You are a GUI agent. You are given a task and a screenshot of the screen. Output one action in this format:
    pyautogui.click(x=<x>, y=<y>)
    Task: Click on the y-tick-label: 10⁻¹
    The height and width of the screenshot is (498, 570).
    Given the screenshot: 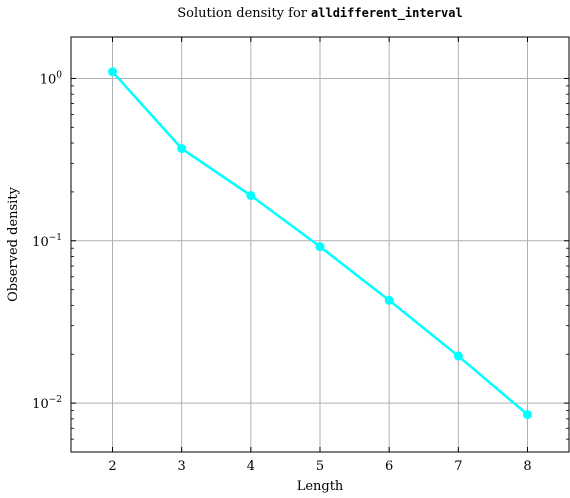 What is the action you would take?
    pyautogui.click(x=47, y=241)
    